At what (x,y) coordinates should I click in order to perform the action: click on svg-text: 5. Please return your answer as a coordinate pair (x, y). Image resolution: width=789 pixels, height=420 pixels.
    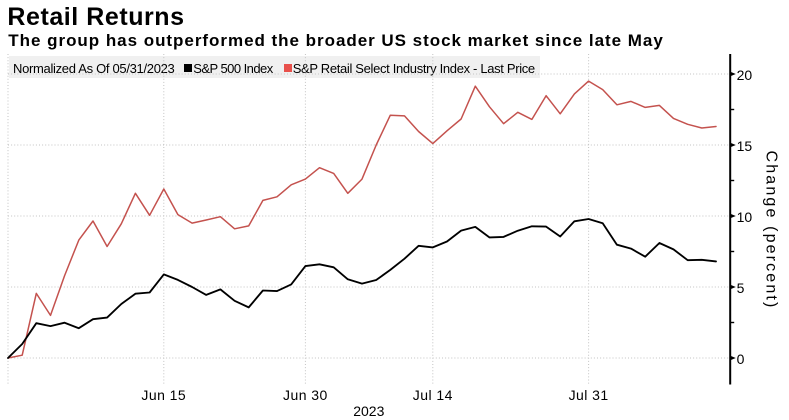
    Looking at the image, I should click on (741, 288).